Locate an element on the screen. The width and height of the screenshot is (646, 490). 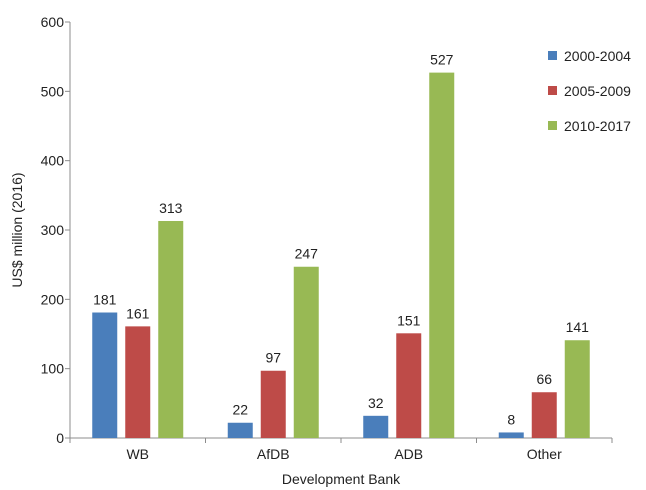
data-label: 32 is located at coordinates (376, 403).